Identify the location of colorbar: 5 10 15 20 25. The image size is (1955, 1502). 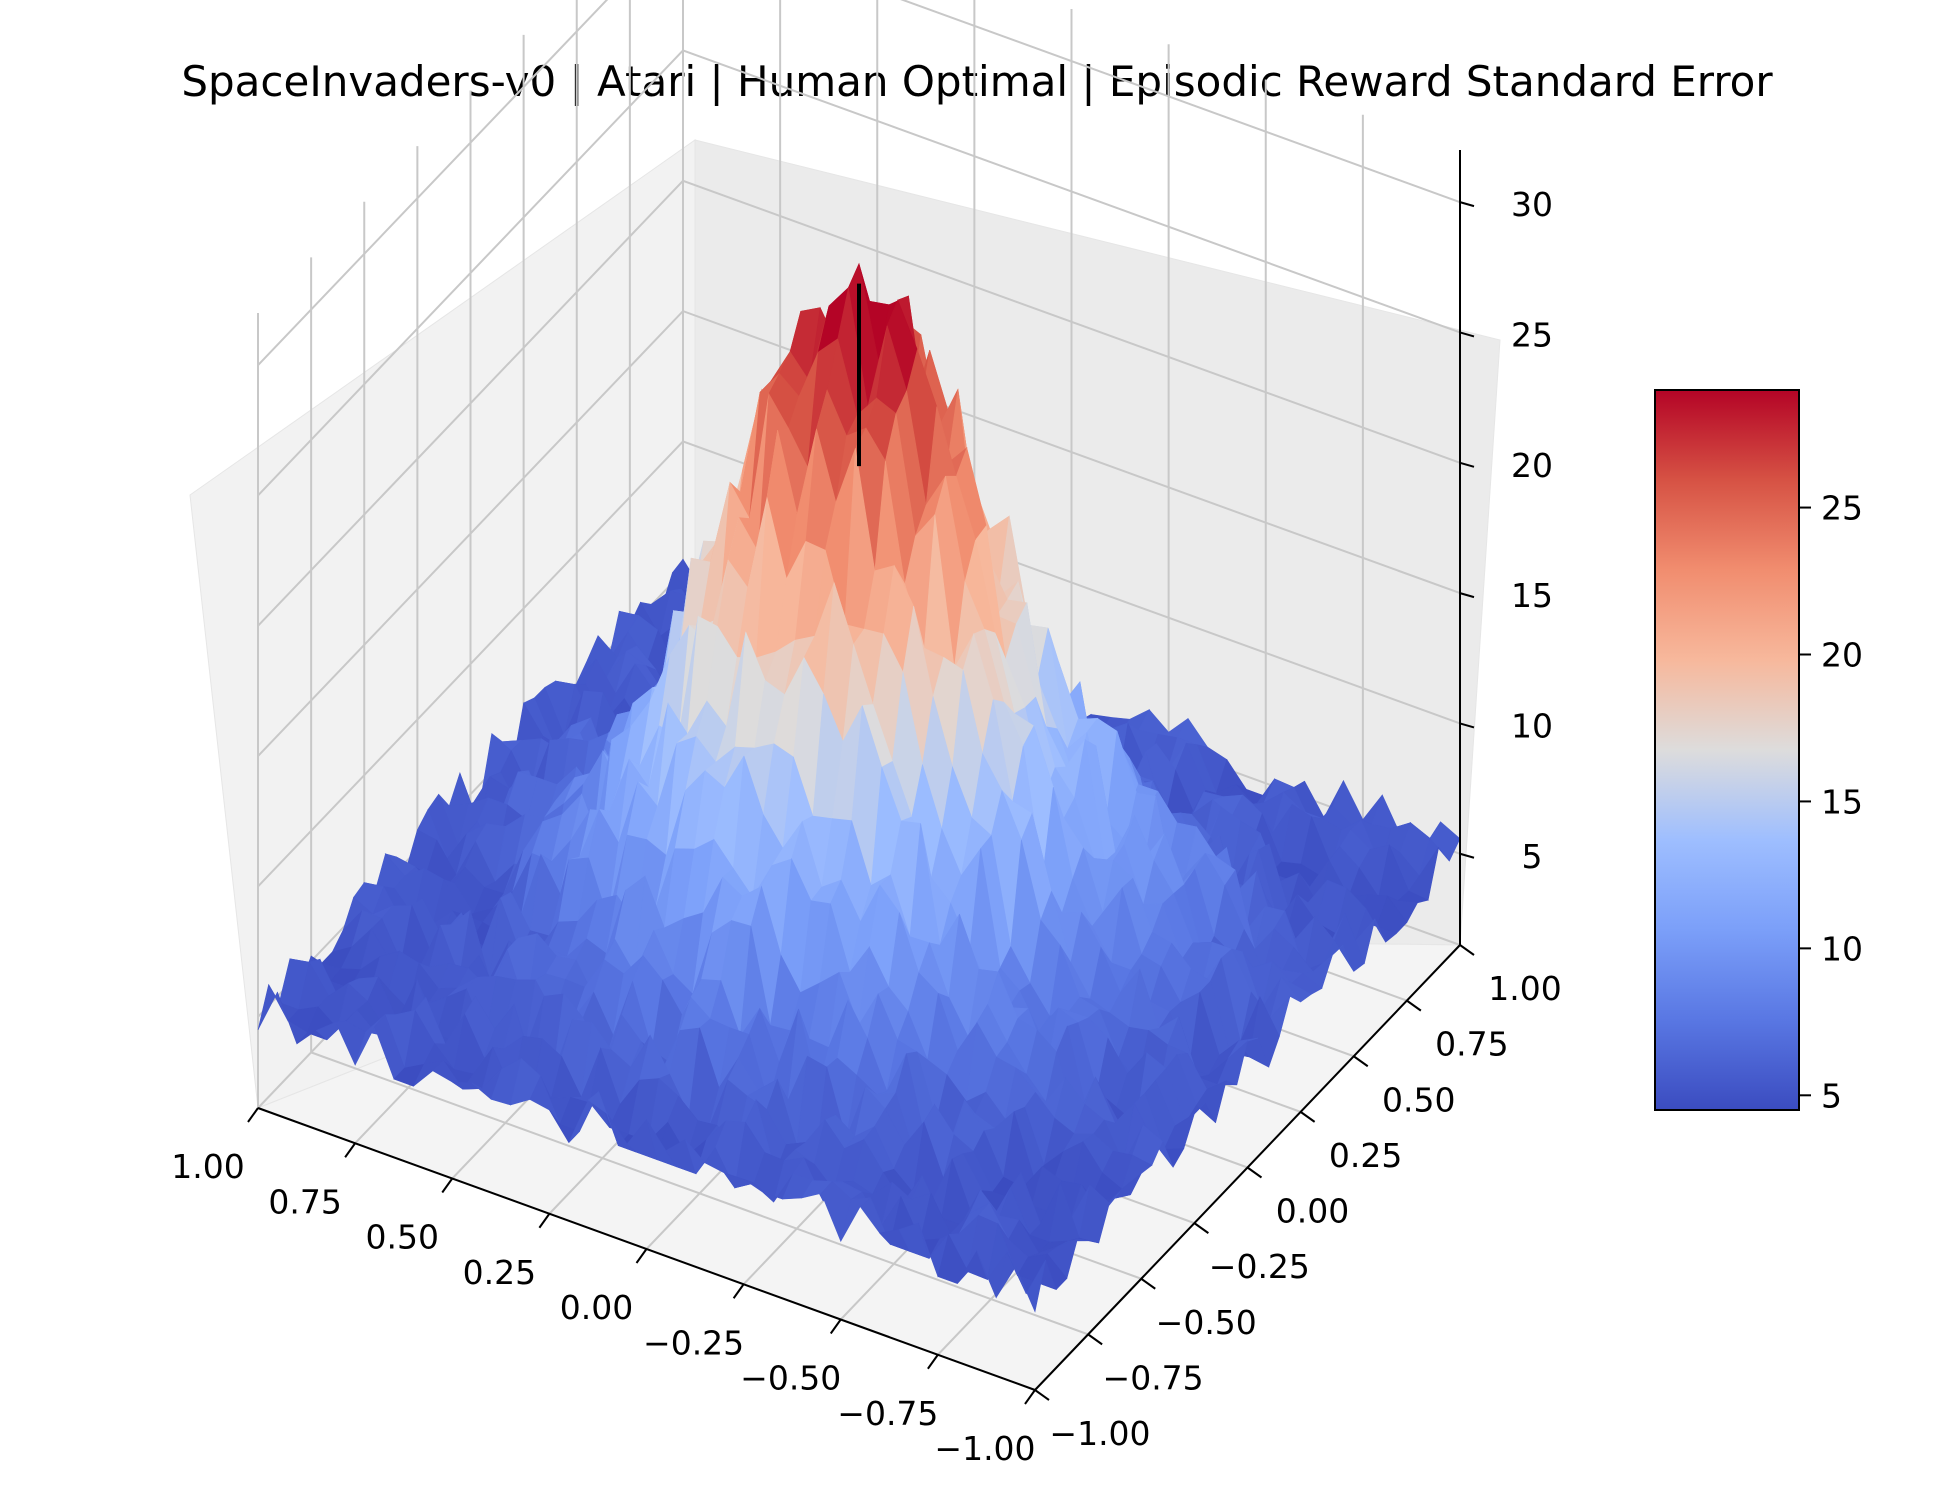
(1758, 752).